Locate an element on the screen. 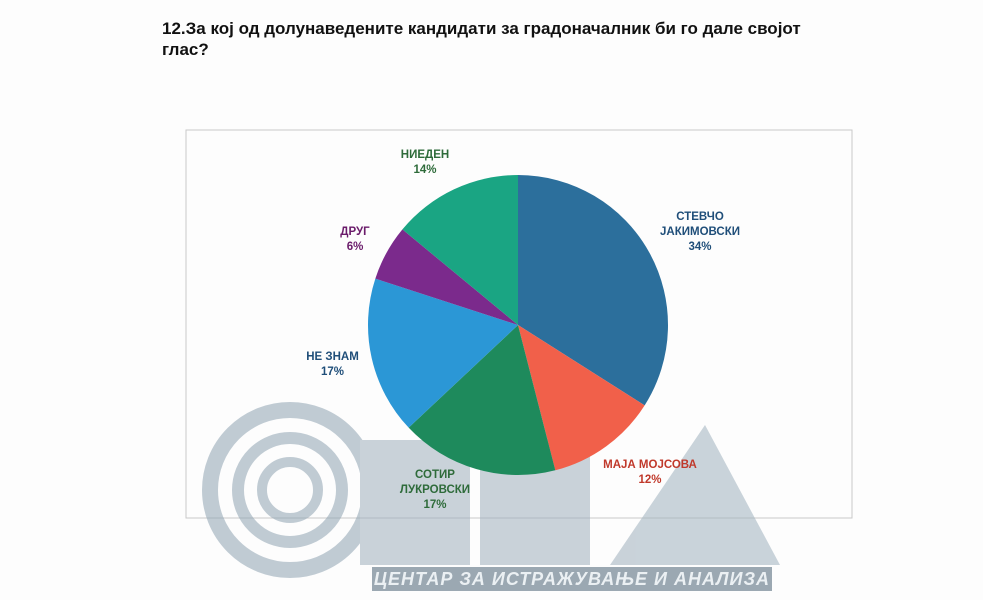 Image resolution: width=983 pixels, height=600 pixels. slice-label: ДРУГ 6% is located at coordinates (355, 240).